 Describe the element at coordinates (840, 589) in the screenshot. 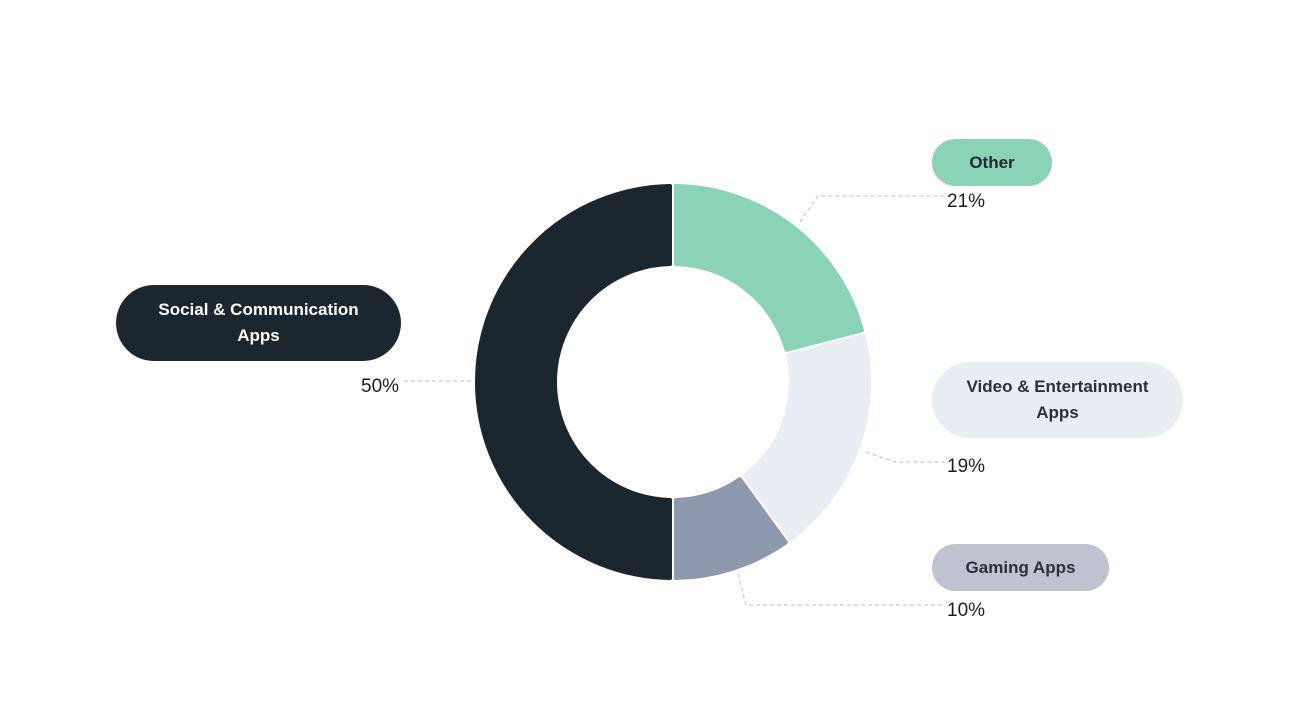

I see `leader-line-gaming` at that location.